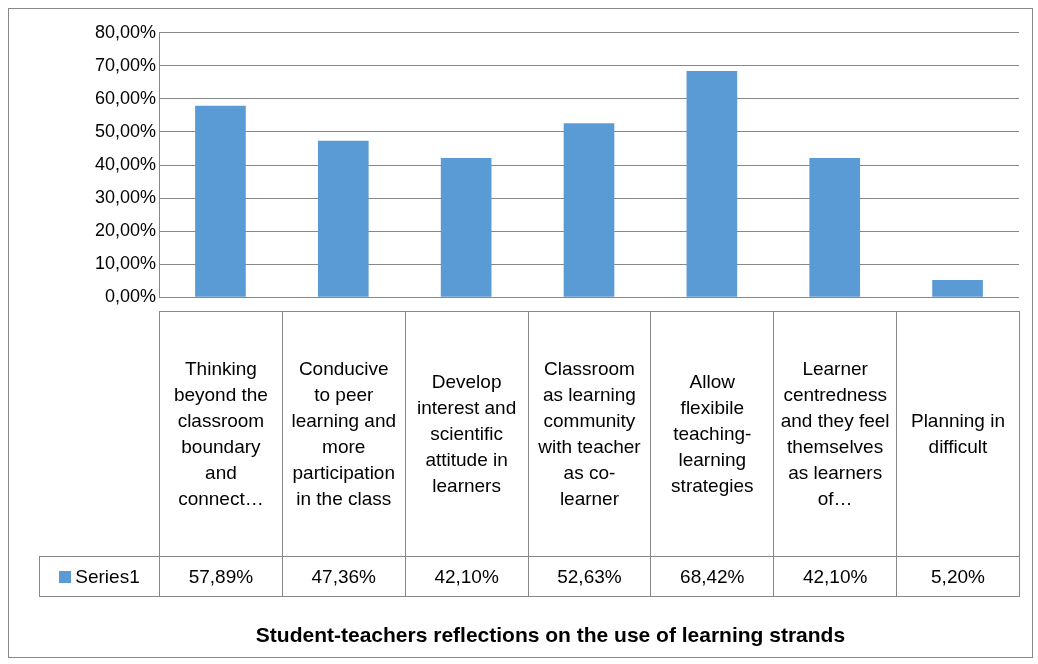 The height and width of the screenshot is (664, 1038). What do you see at coordinates (221, 576) in the screenshot?
I see `data-label: 57,89%` at bounding box center [221, 576].